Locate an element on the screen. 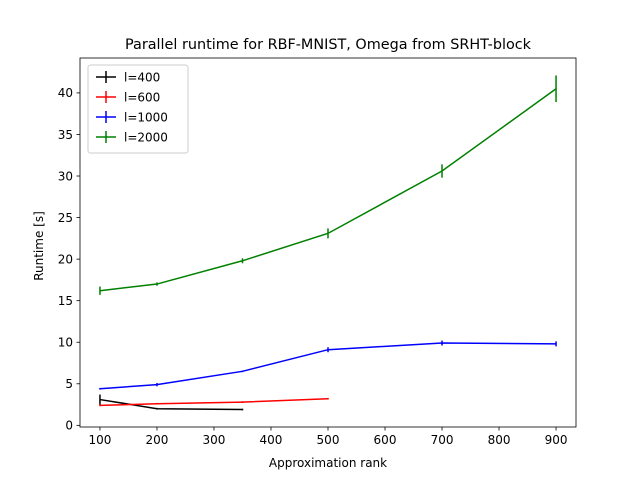  series-l=400 is located at coordinates (171, 402).